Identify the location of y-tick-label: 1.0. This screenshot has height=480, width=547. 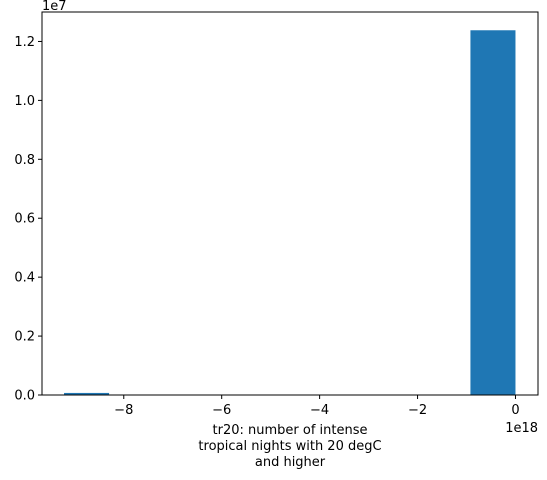
(24, 101).